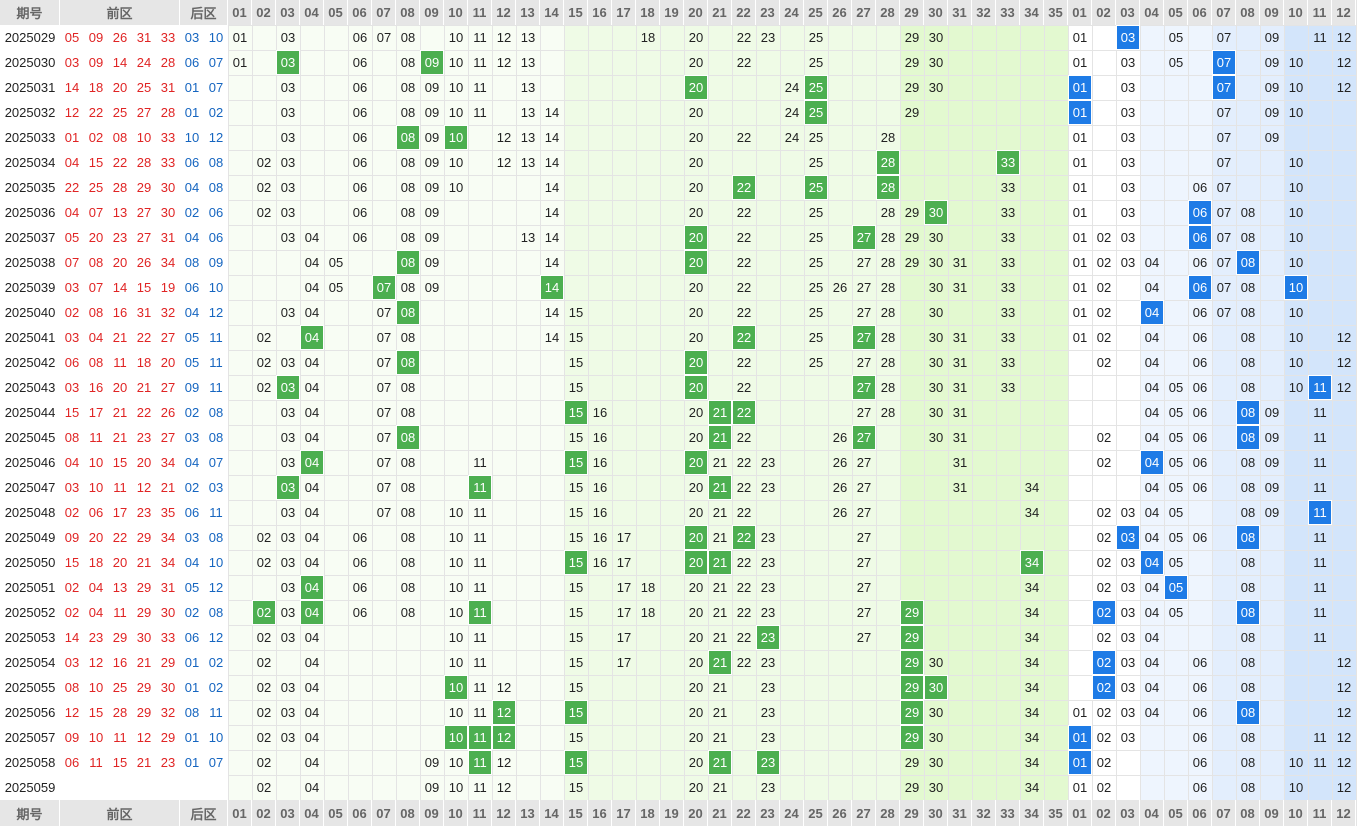  What do you see at coordinates (120, 587) in the screenshot?
I see `front-number: 13` at bounding box center [120, 587].